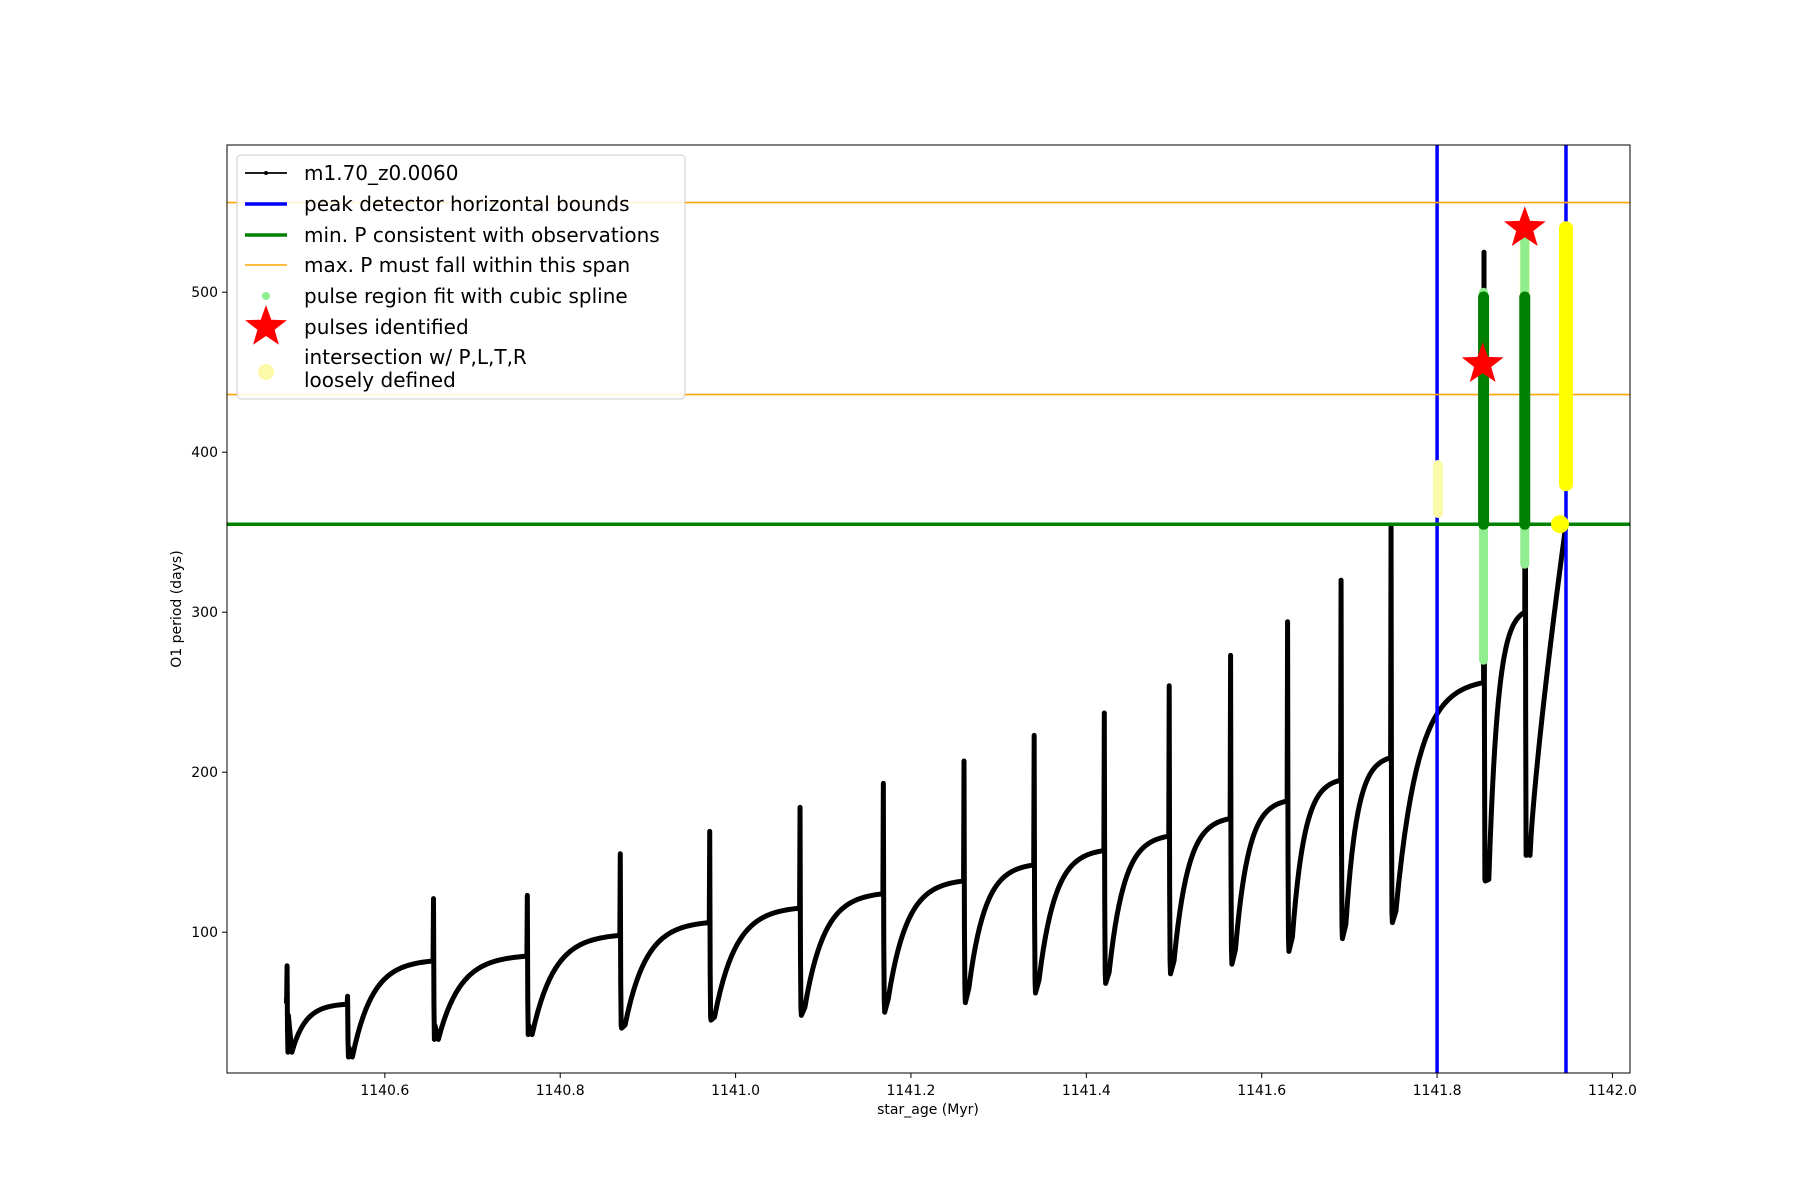 Image resolution: width=1800 pixels, height=1200 pixels. Describe the element at coordinates (467, 265) in the screenshot. I see `legend-label-maxp: max. P must fall within this span` at that location.